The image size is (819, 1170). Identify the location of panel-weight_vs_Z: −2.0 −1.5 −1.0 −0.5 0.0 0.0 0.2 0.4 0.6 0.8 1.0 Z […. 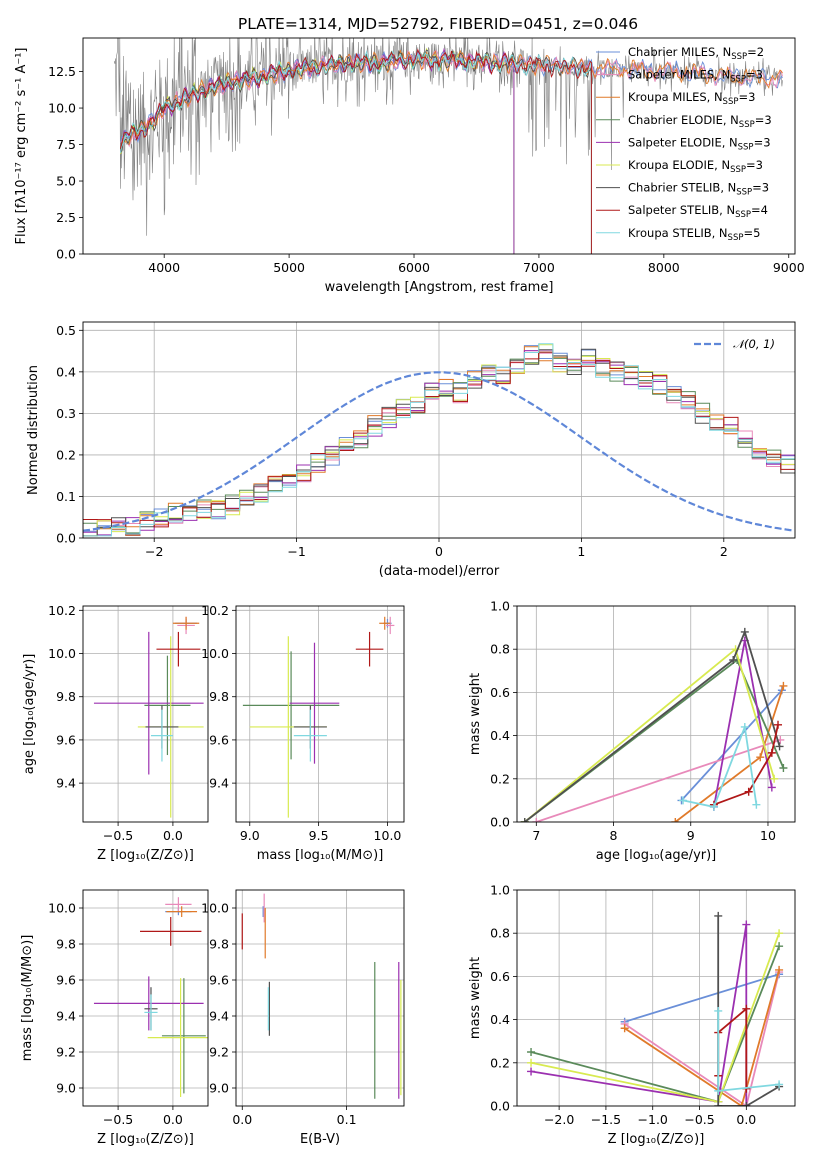
(632, 1015).